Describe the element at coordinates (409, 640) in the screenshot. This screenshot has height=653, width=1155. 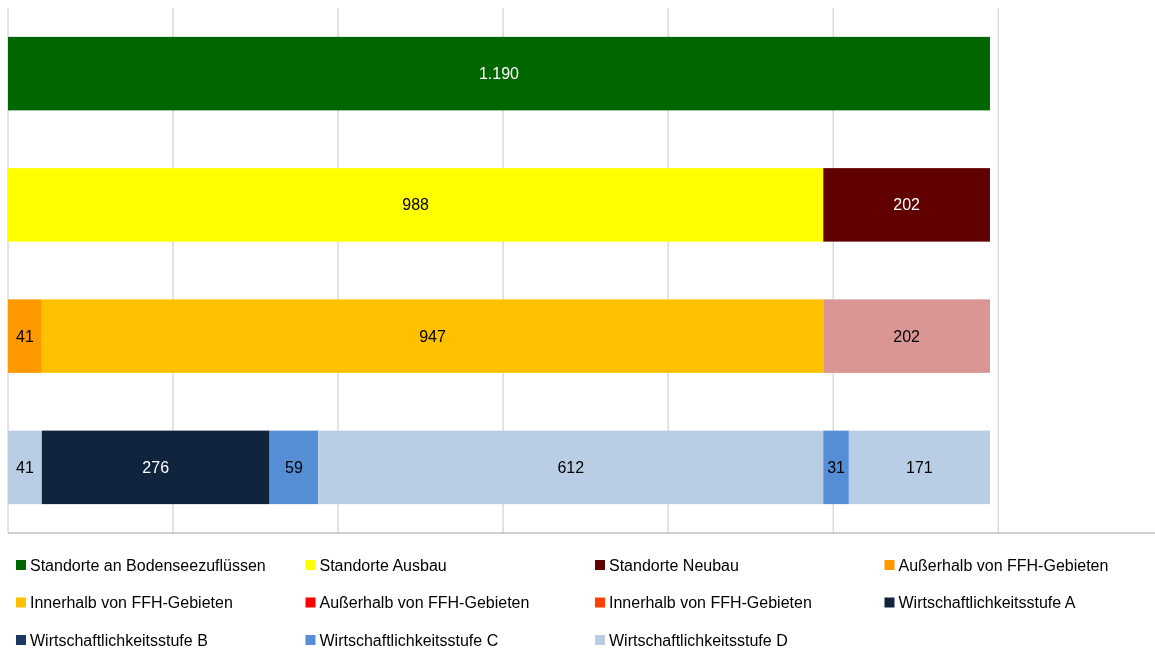
I see `legend-label: Wirtschaftlichkeitsstufe C` at that location.